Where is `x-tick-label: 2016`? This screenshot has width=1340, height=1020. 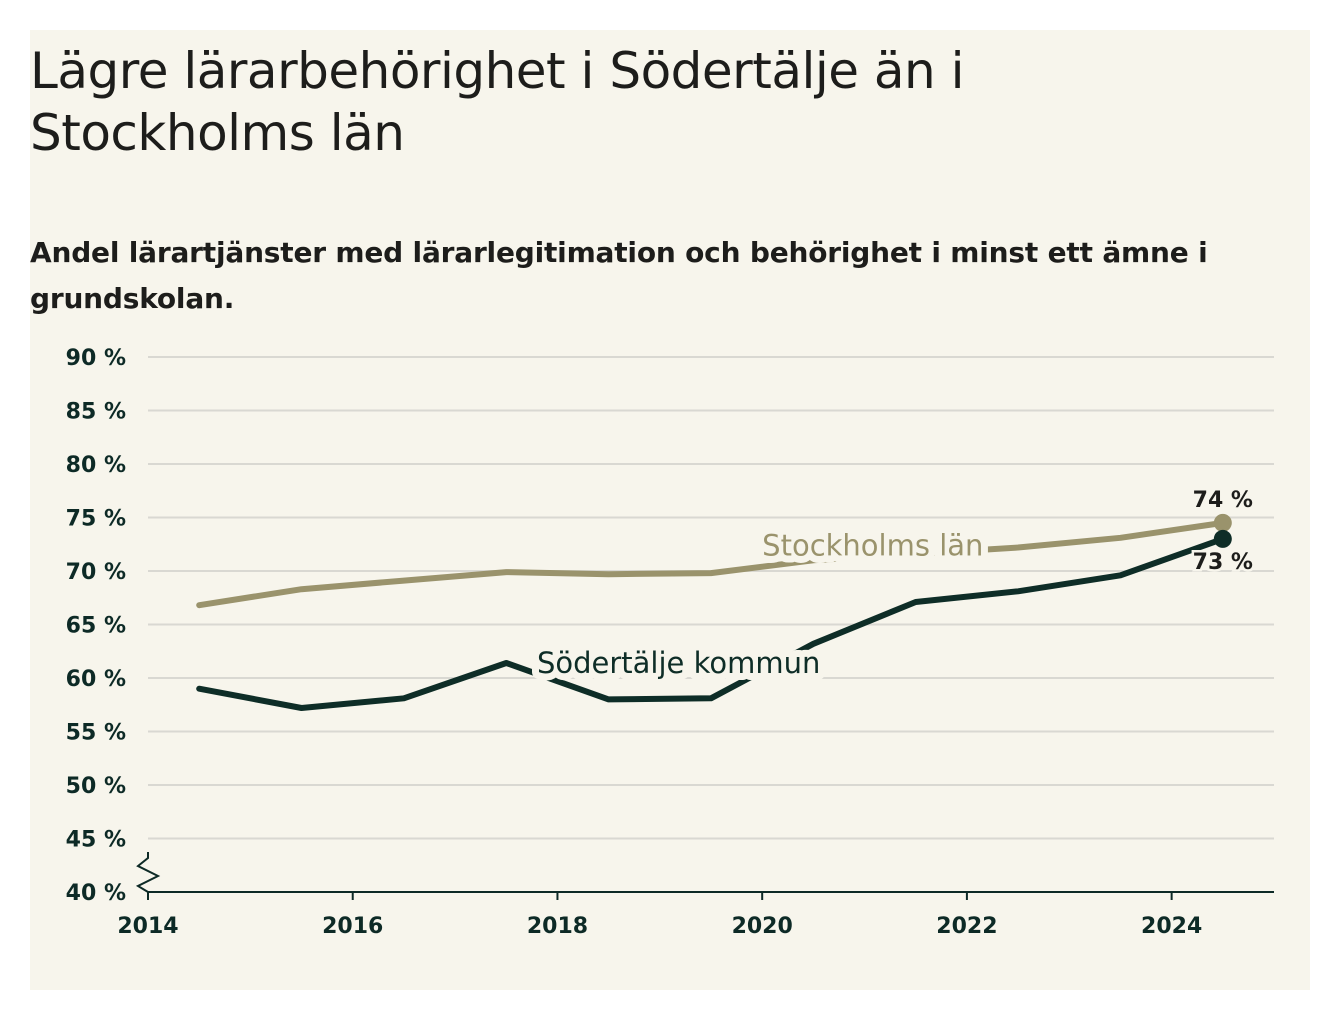 x-tick-label: 2016 is located at coordinates (352, 926).